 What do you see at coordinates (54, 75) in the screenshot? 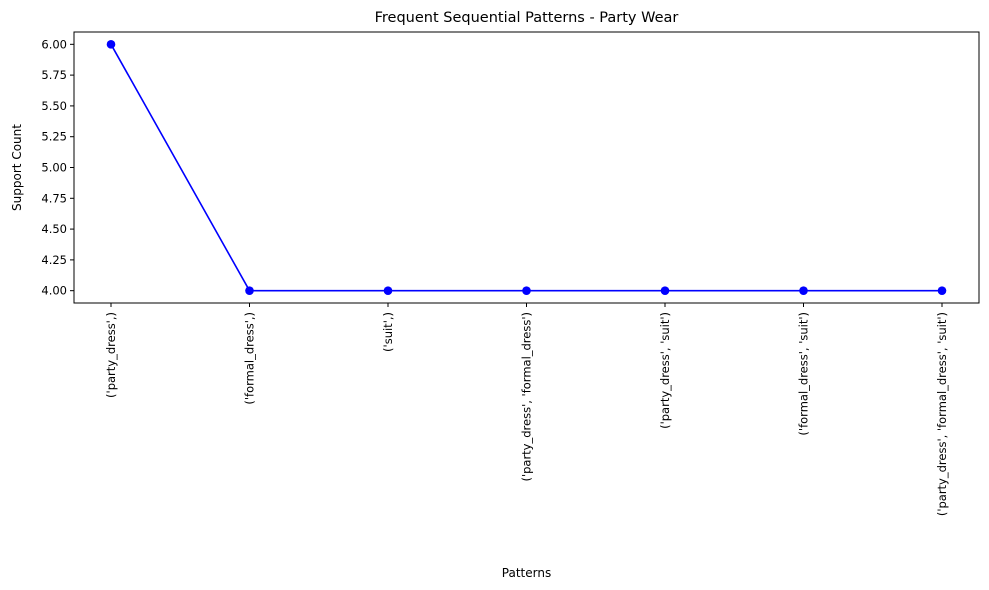
I see `y-tick-label: 5.75` at bounding box center [54, 75].